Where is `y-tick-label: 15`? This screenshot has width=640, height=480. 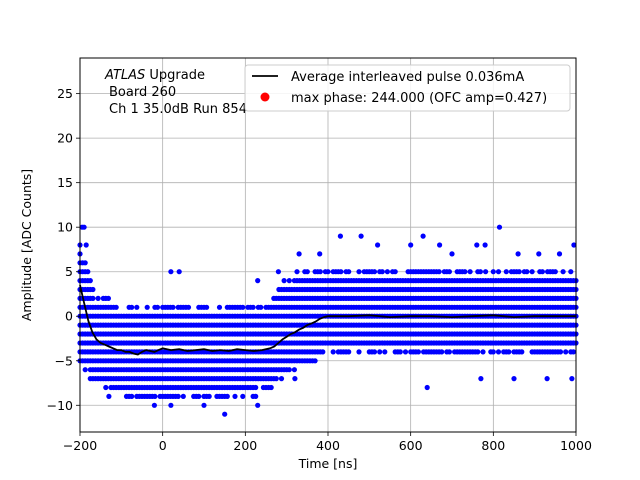 y-tick-label: 15 is located at coordinates (65, 182).